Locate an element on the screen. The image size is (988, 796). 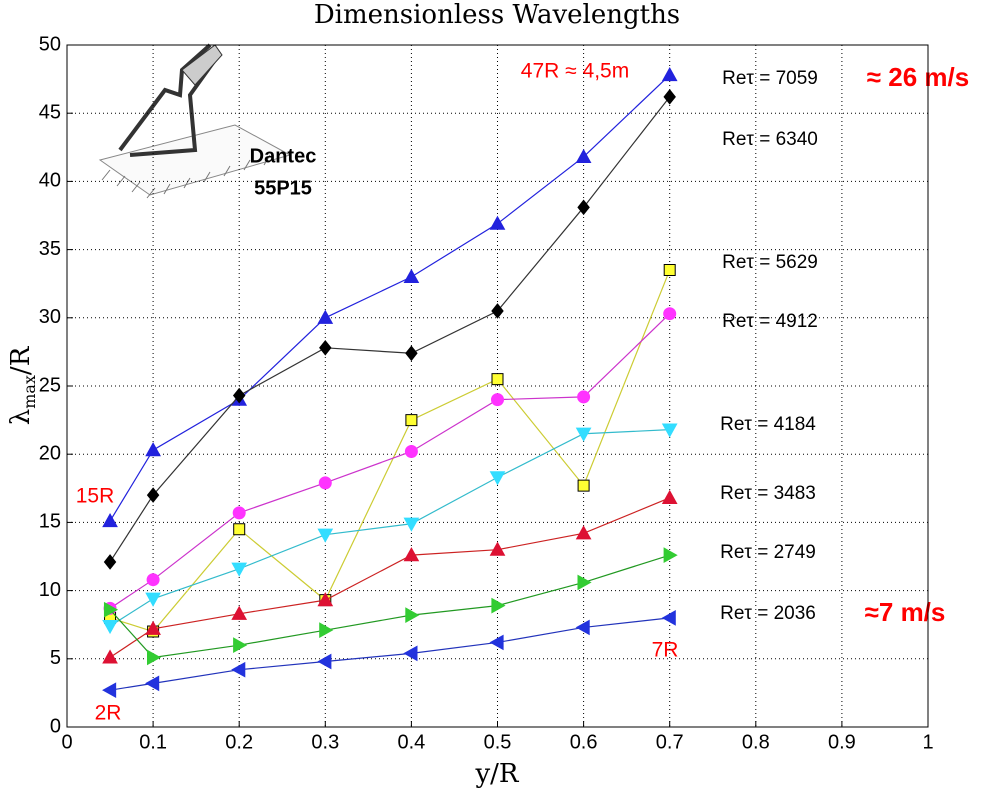
y-label-symbol: λ is located at coordinates (21, 417).